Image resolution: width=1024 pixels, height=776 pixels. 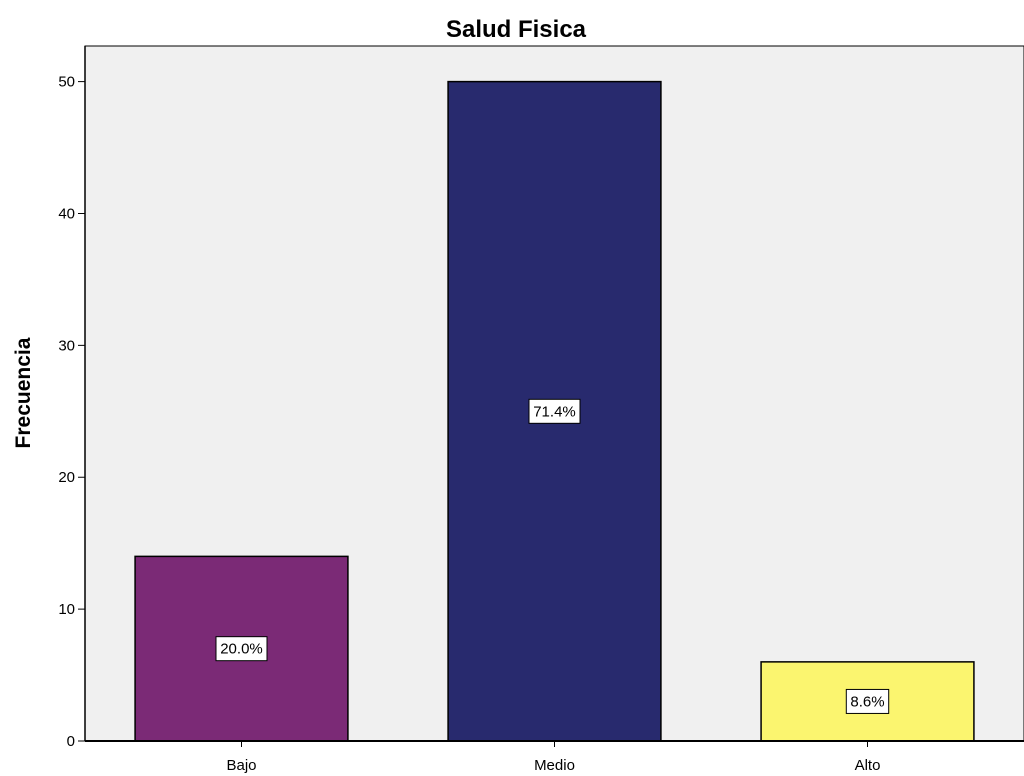 What do you see at coordinates (554, 765) in the screenshot?
I see `x-tick-label: Medio` at bounding box center [554, 765].